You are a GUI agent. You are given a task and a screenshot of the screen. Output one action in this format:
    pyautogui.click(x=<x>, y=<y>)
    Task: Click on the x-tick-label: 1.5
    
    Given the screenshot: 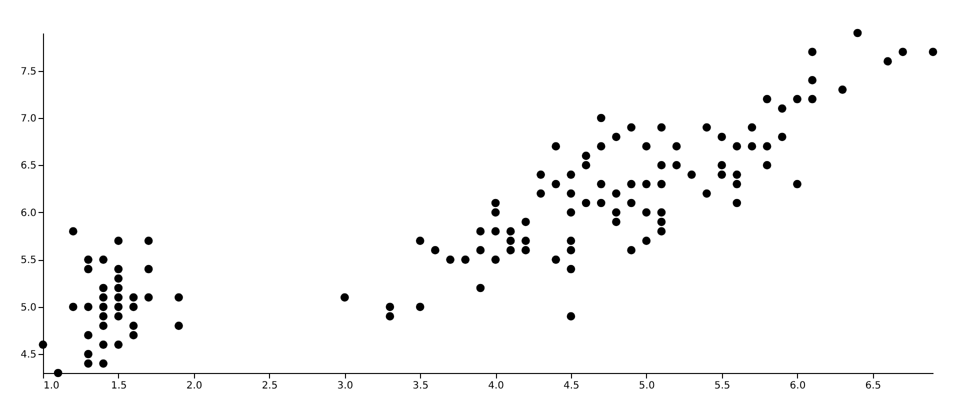 What is the action you would take?
    pyautogui.click(x=118, y=386)
    